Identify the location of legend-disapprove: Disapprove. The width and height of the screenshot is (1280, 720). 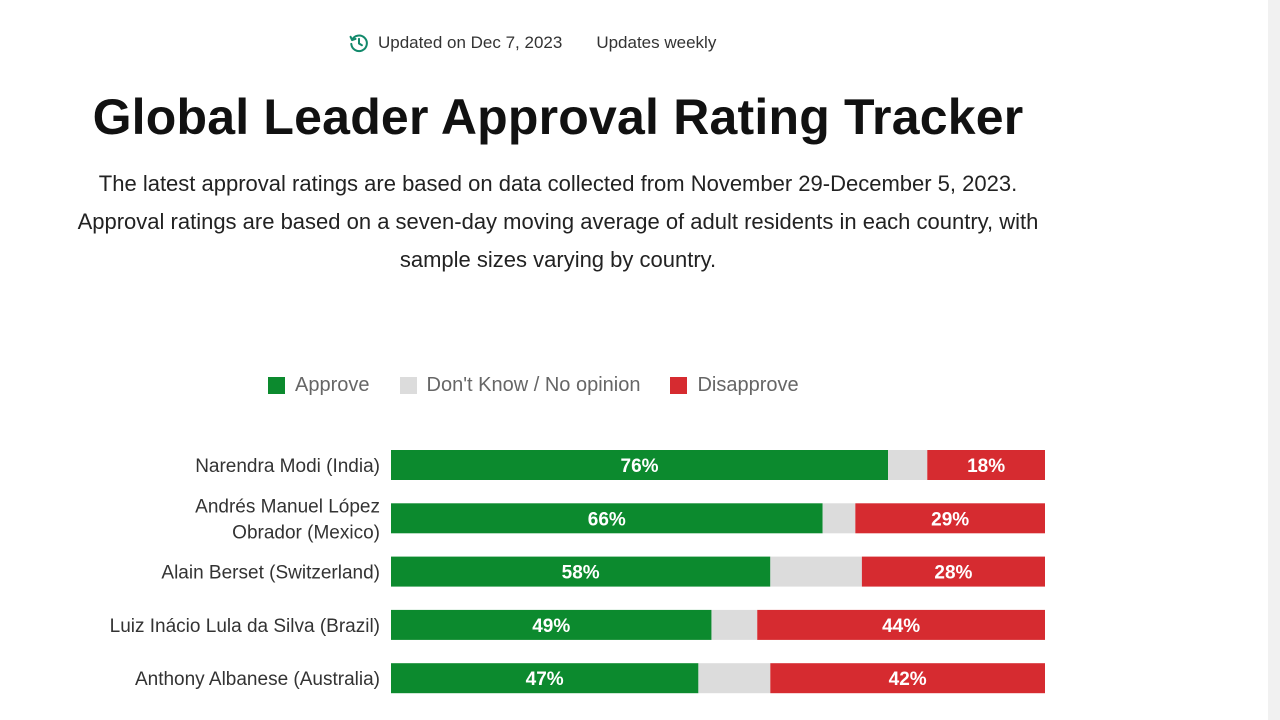
(734, 385).